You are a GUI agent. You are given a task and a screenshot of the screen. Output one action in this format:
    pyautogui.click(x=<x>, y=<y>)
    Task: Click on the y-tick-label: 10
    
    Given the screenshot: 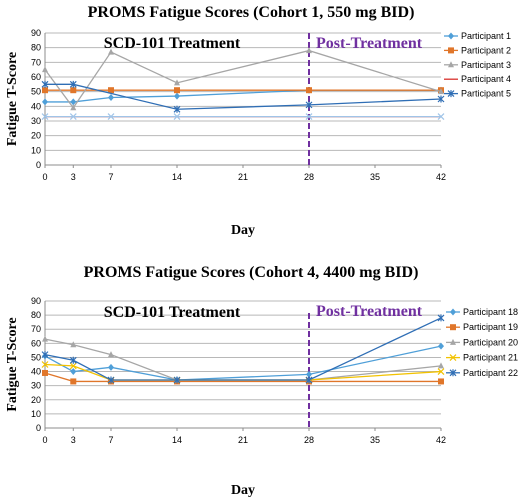 What is the action you would take?
    pyautogui.click(x=36, y=414)
    